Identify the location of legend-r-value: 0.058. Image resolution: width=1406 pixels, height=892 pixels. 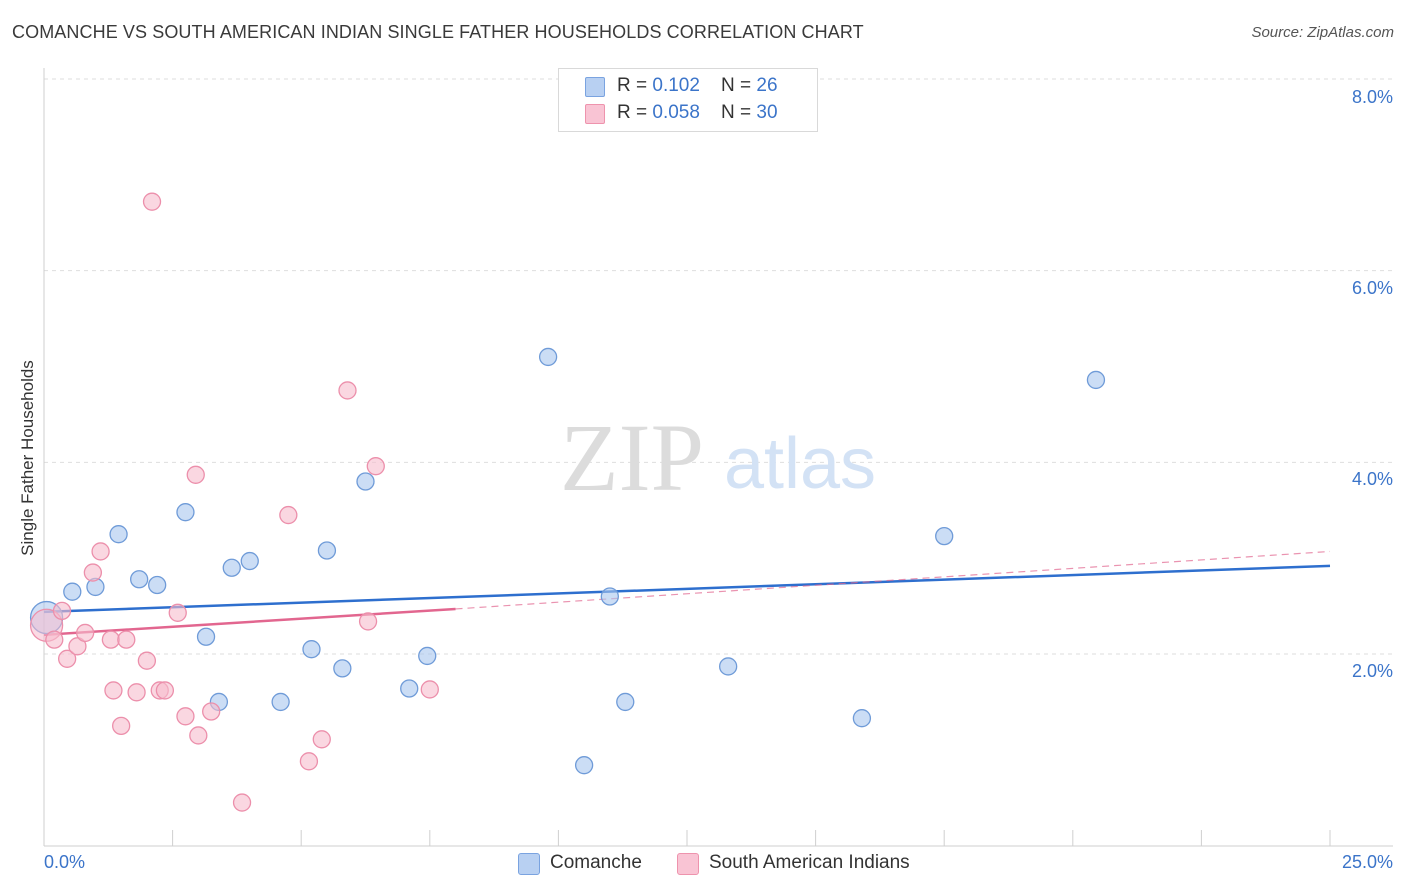
(676, 112).